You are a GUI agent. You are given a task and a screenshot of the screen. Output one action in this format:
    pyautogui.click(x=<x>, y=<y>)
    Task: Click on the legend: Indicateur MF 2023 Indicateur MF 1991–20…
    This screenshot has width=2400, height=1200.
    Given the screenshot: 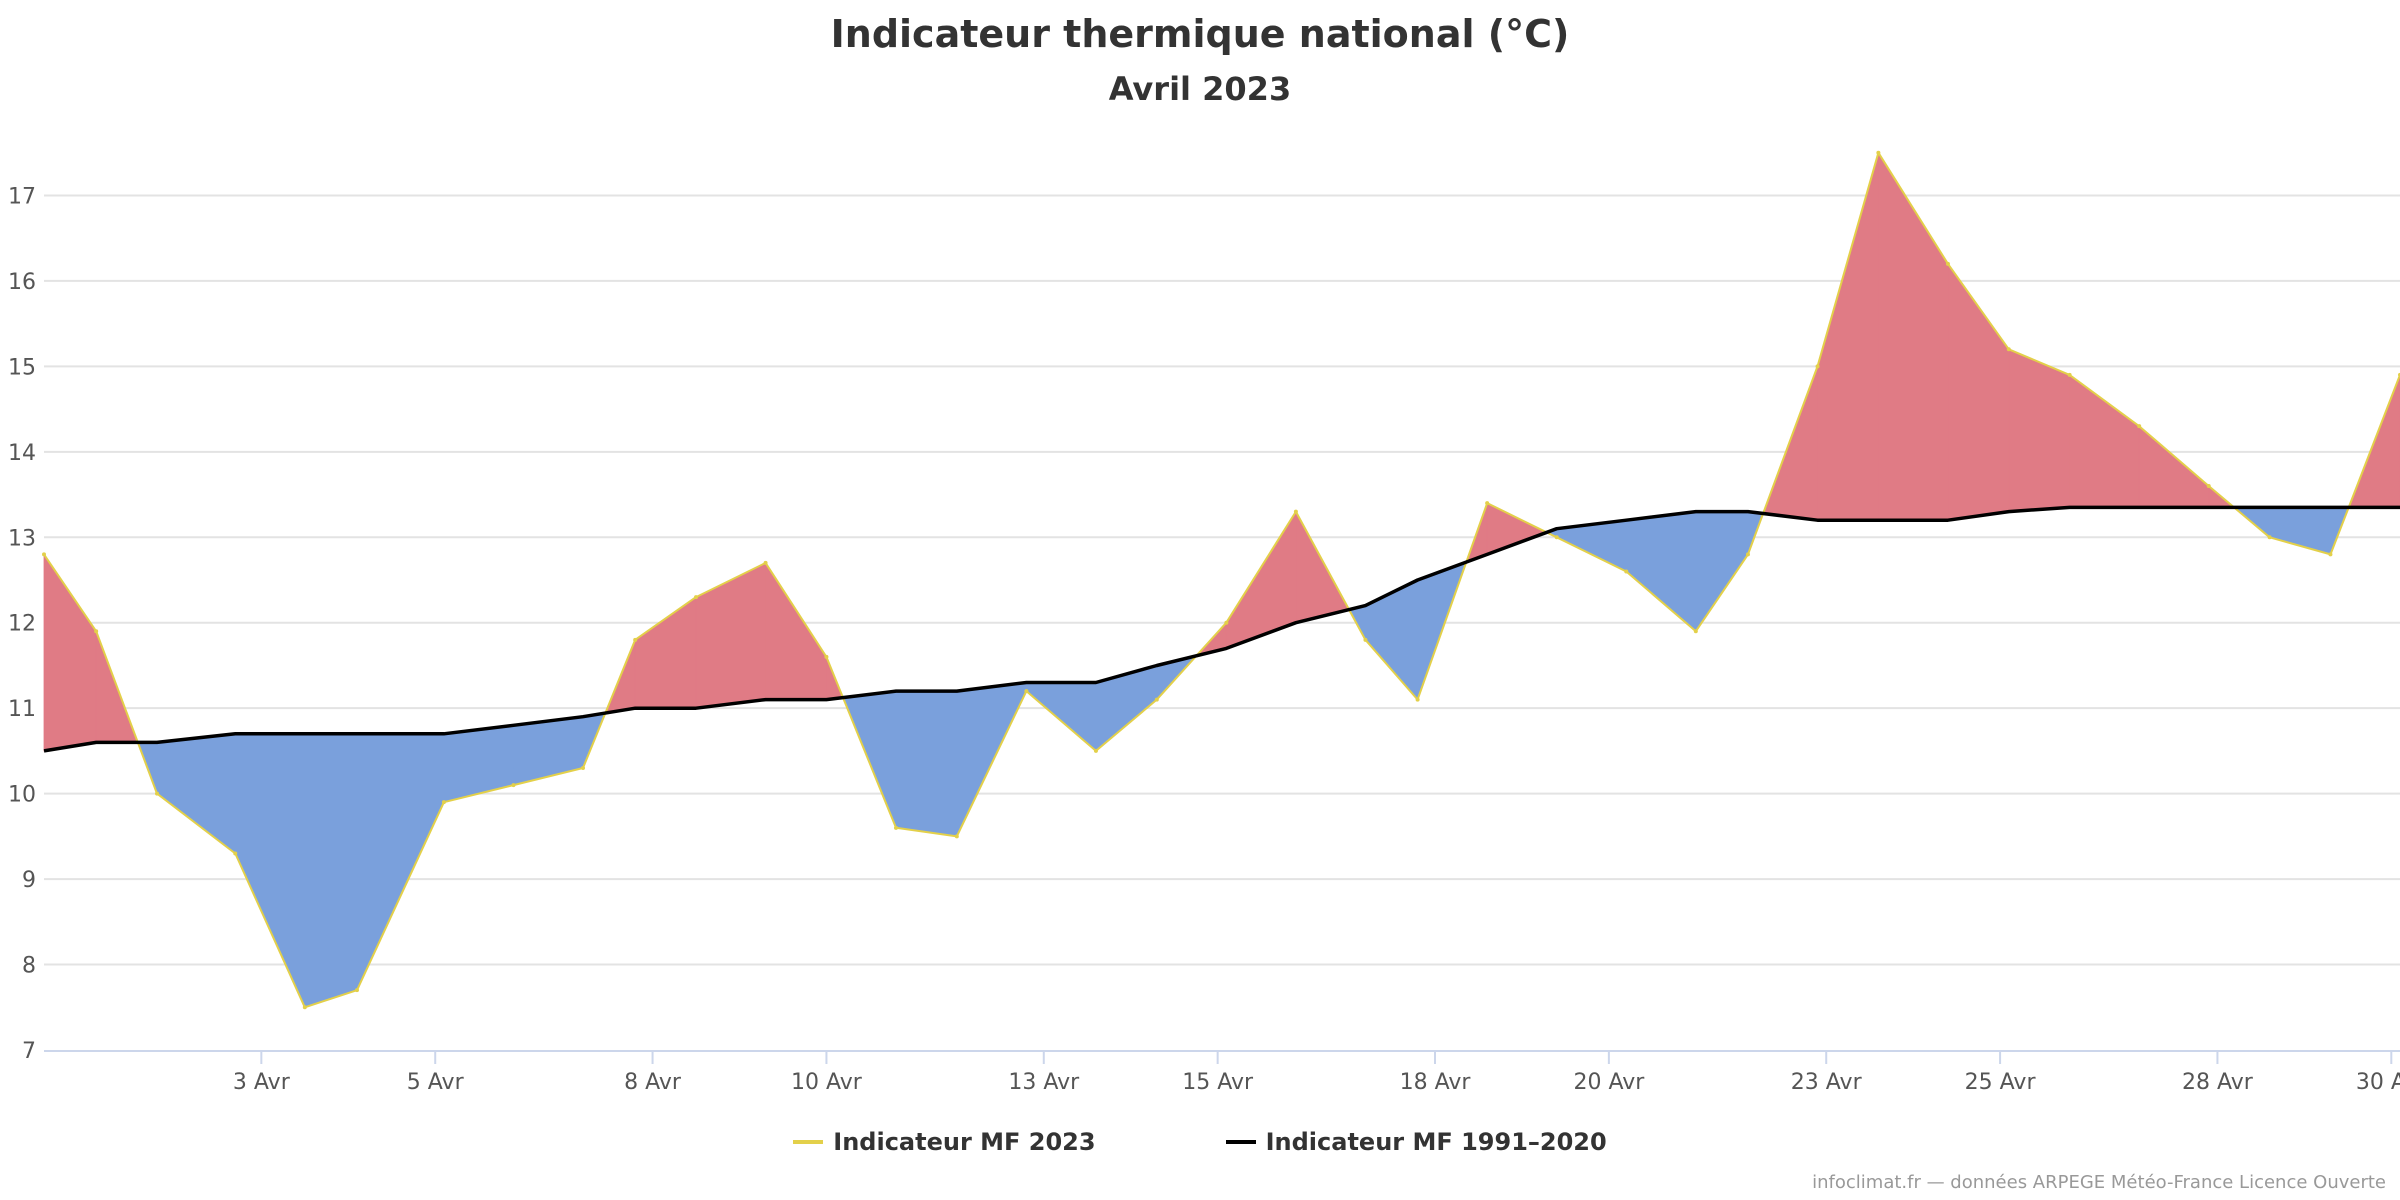 What is the action you would take?
    pyautogui.click(x=1200, y=1142)
    